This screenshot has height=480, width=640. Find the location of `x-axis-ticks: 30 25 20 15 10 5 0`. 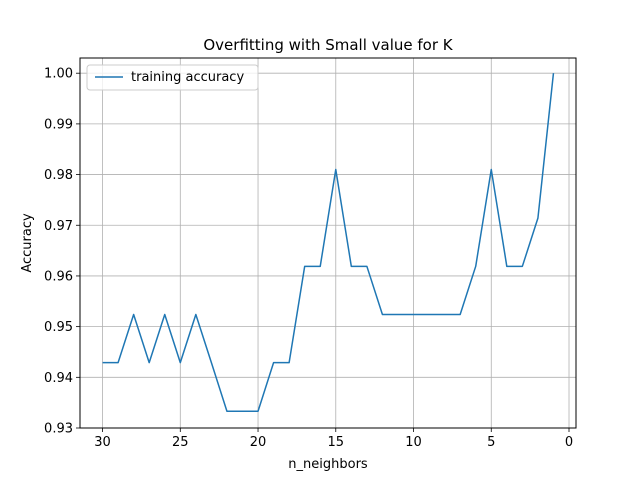

x-axis-ticks: 30 25 20 15 10 5 0 is located at coordinates (333, 439).